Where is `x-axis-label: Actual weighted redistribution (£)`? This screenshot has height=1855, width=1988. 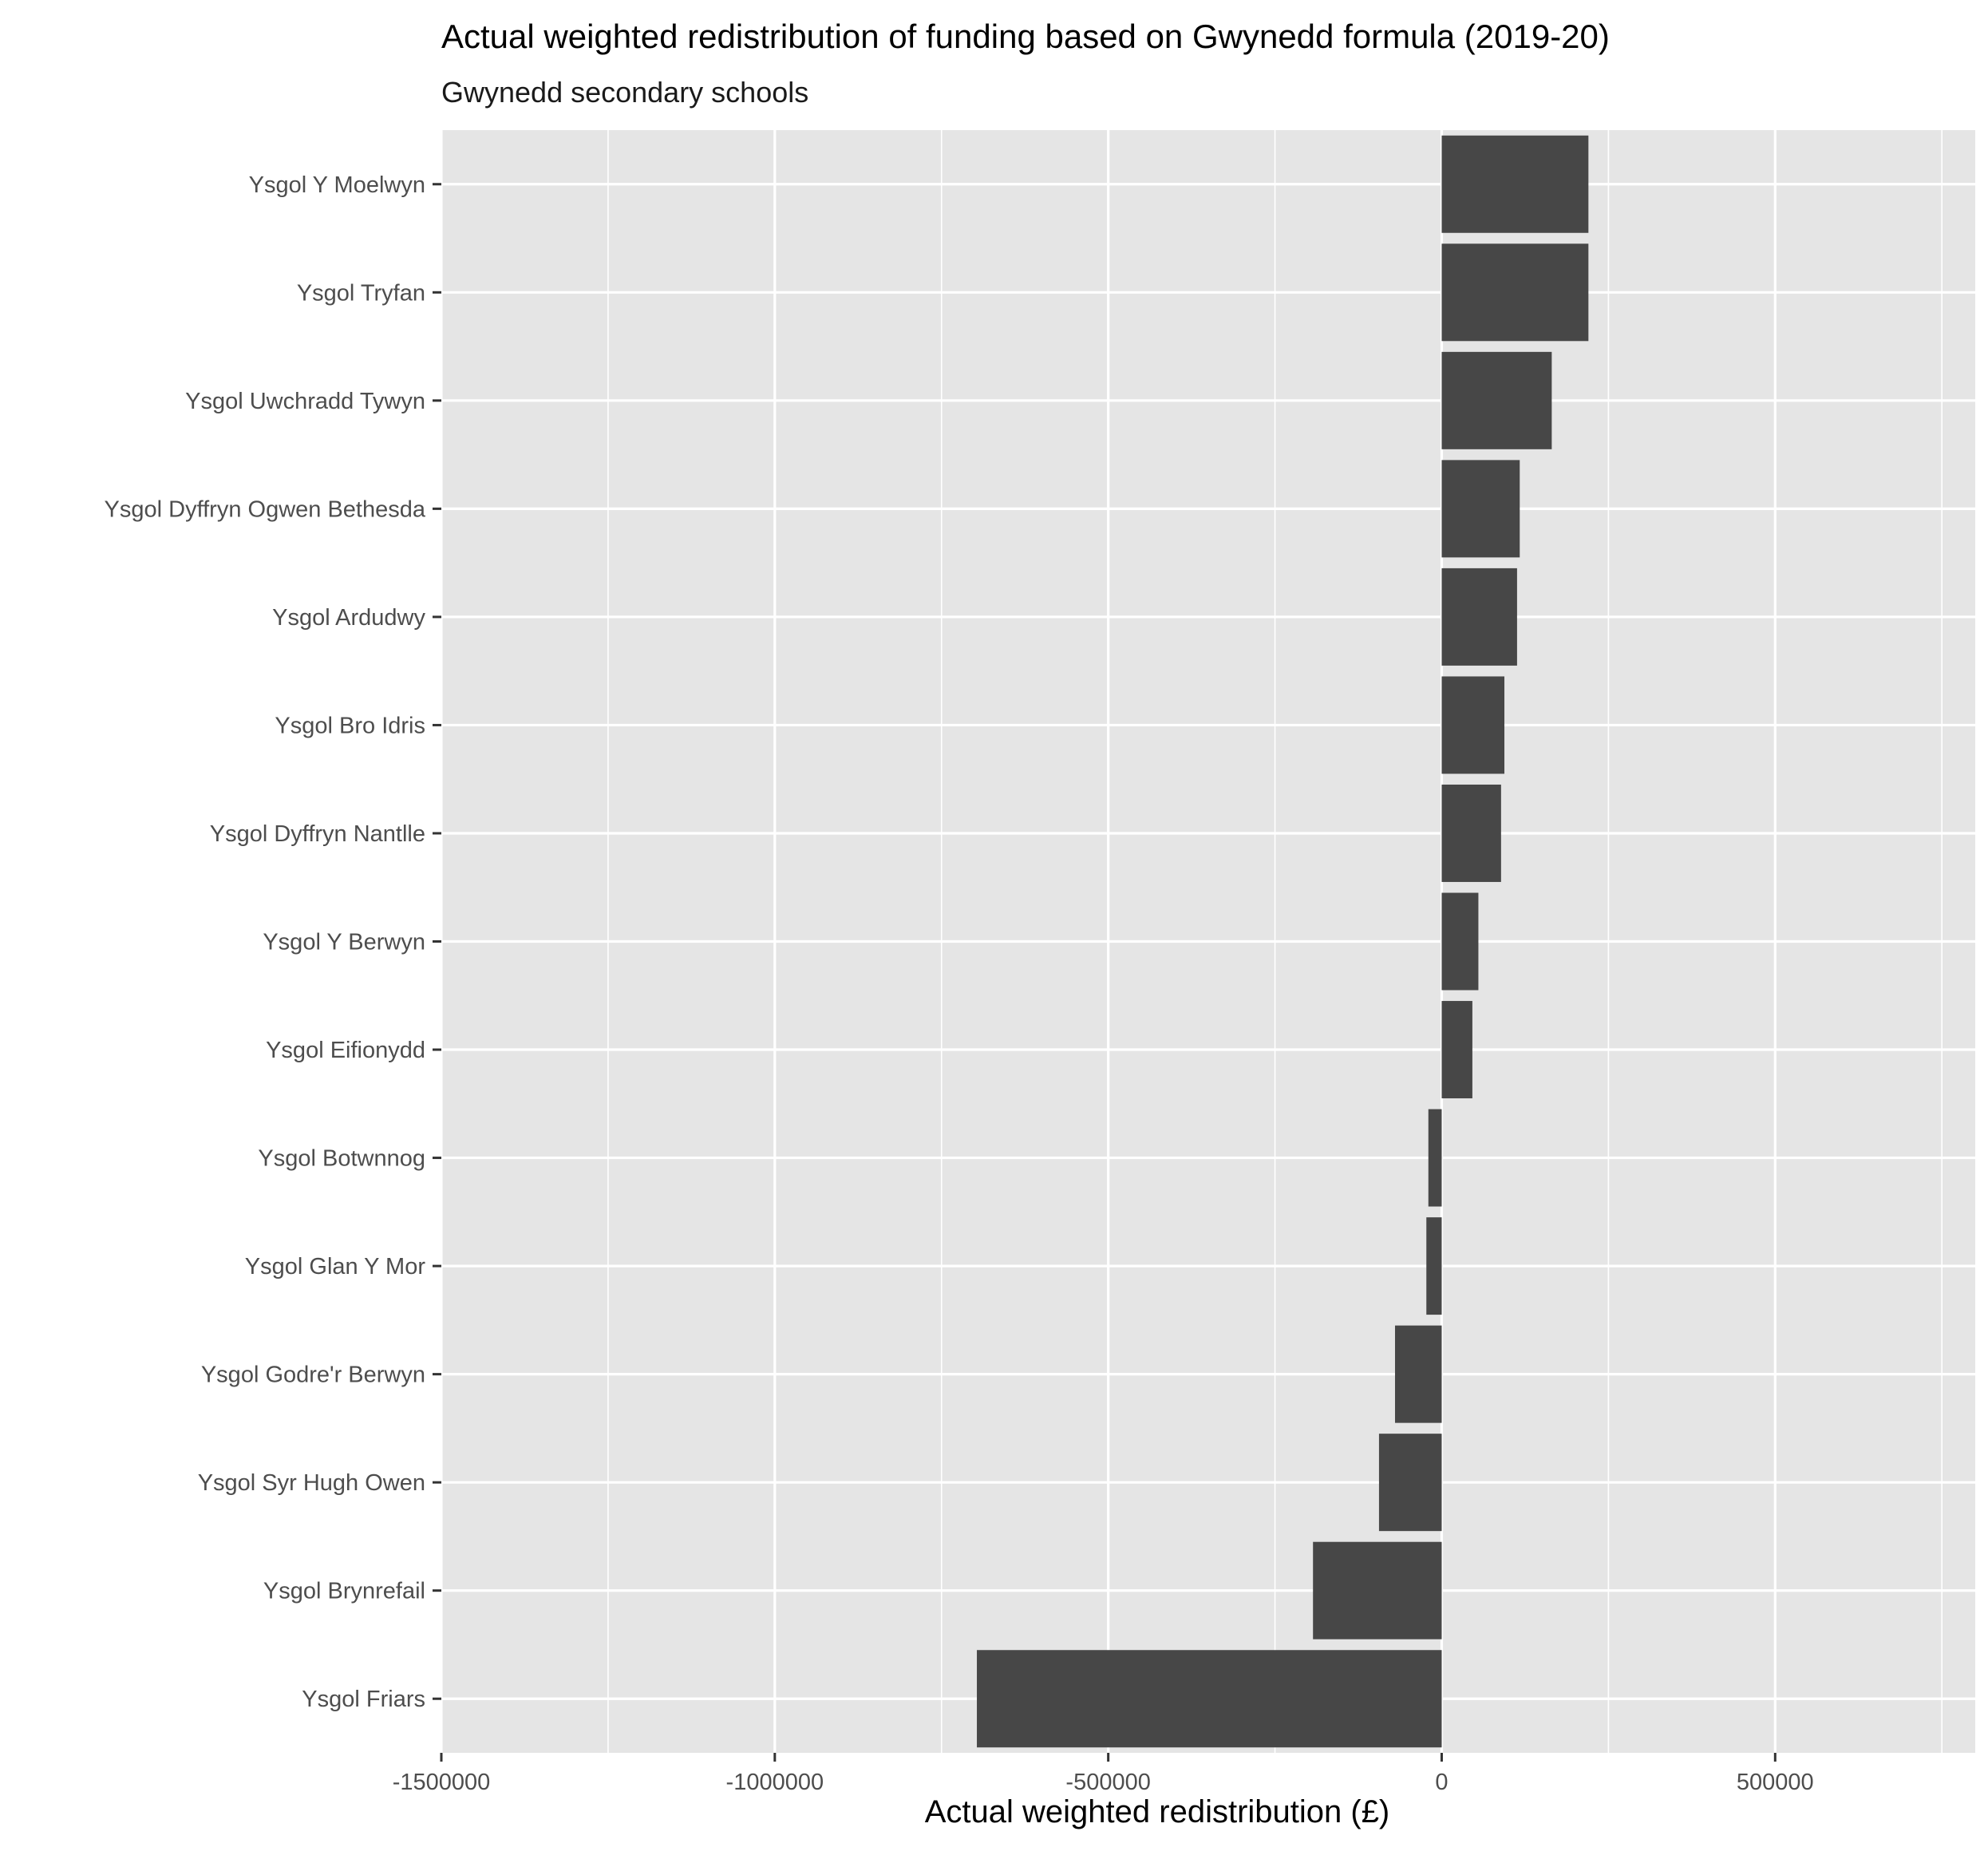
x-axis-label: Actual weighted redistribution (£) is located at coordinates (1157, 1811).